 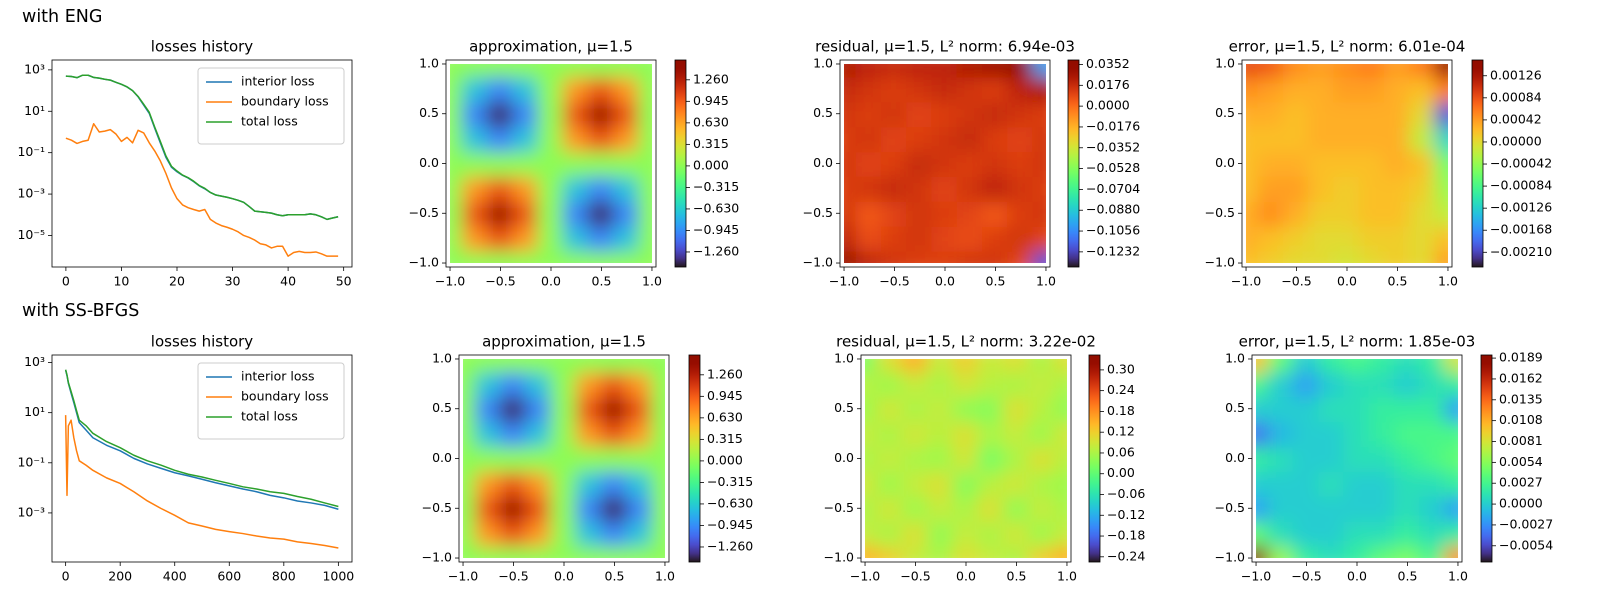 I want to click on legend-label: interior loss, so click(x=278, y=81).